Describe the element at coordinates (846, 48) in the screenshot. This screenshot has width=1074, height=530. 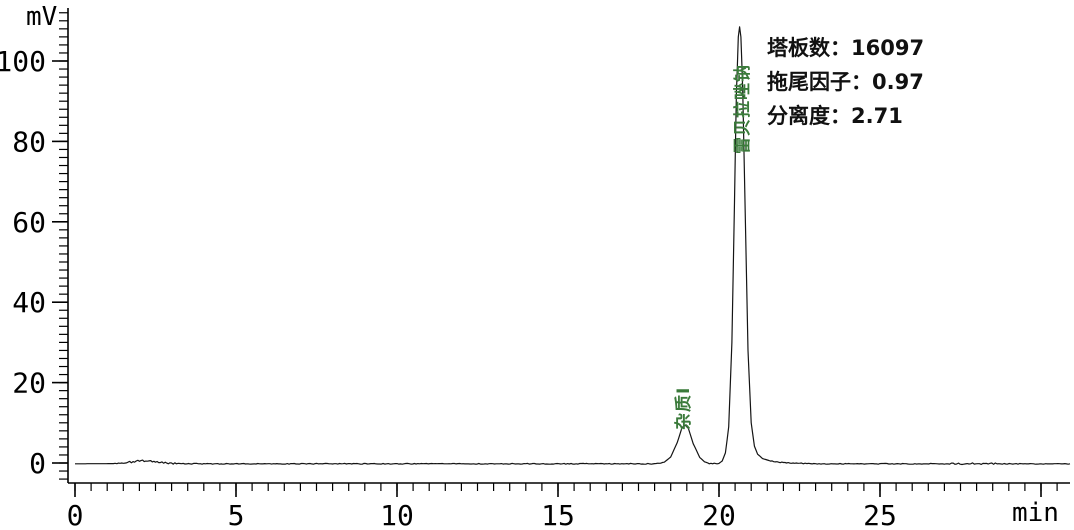
I see `theoretical-plates-text: 塔板数：16097` at that location.